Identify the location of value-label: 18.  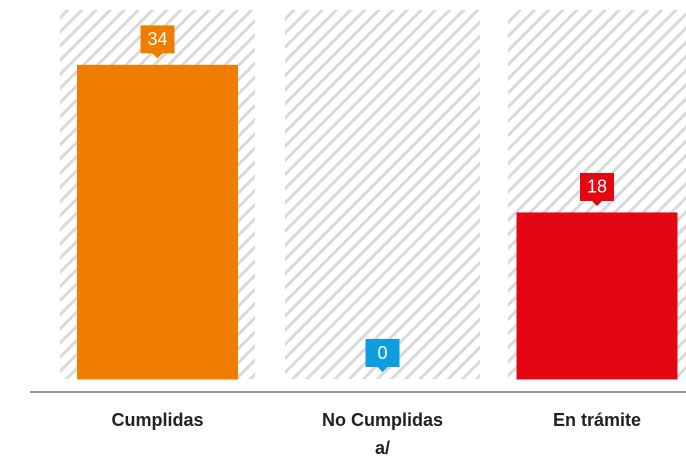
(597, 187).